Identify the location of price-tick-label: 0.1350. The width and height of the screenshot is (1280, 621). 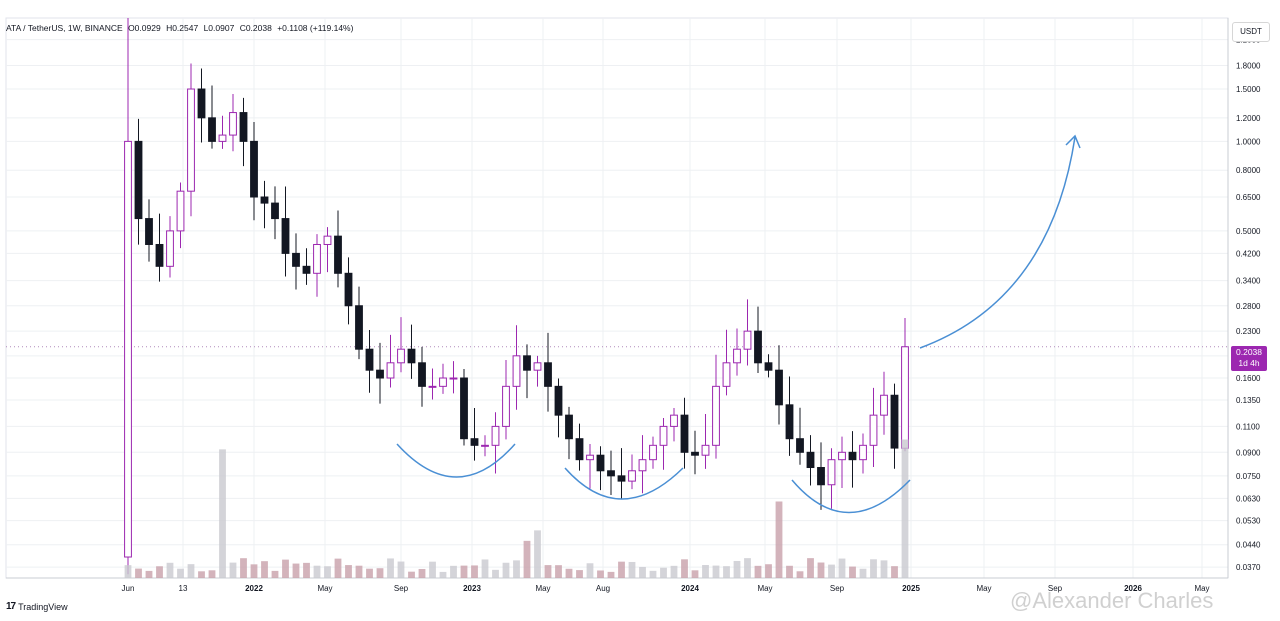
(1248, 400).